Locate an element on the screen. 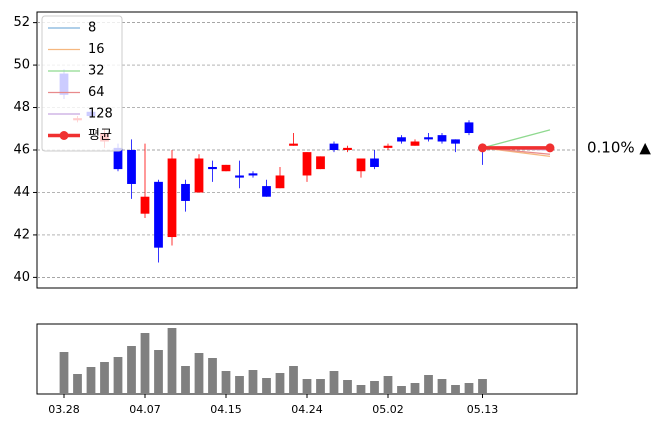 The width and height of the screenshot is (665, 428). y-tick-label: 40 is located at coordinates (21, 277).